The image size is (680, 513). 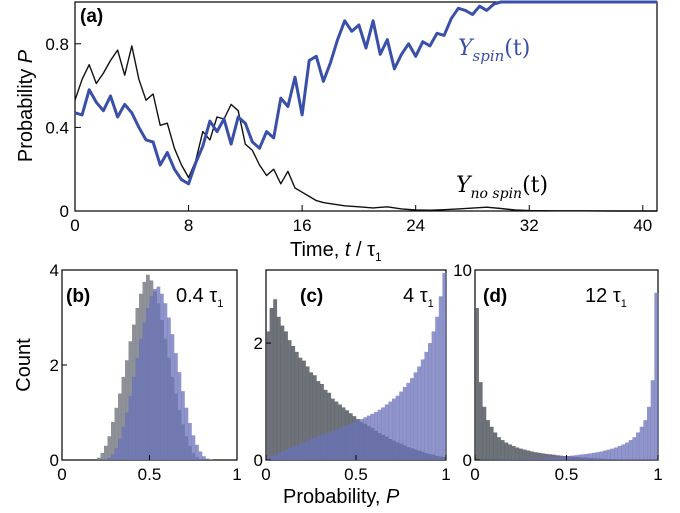 I want to click on panel-b-bars, so click(x=155, y=367).